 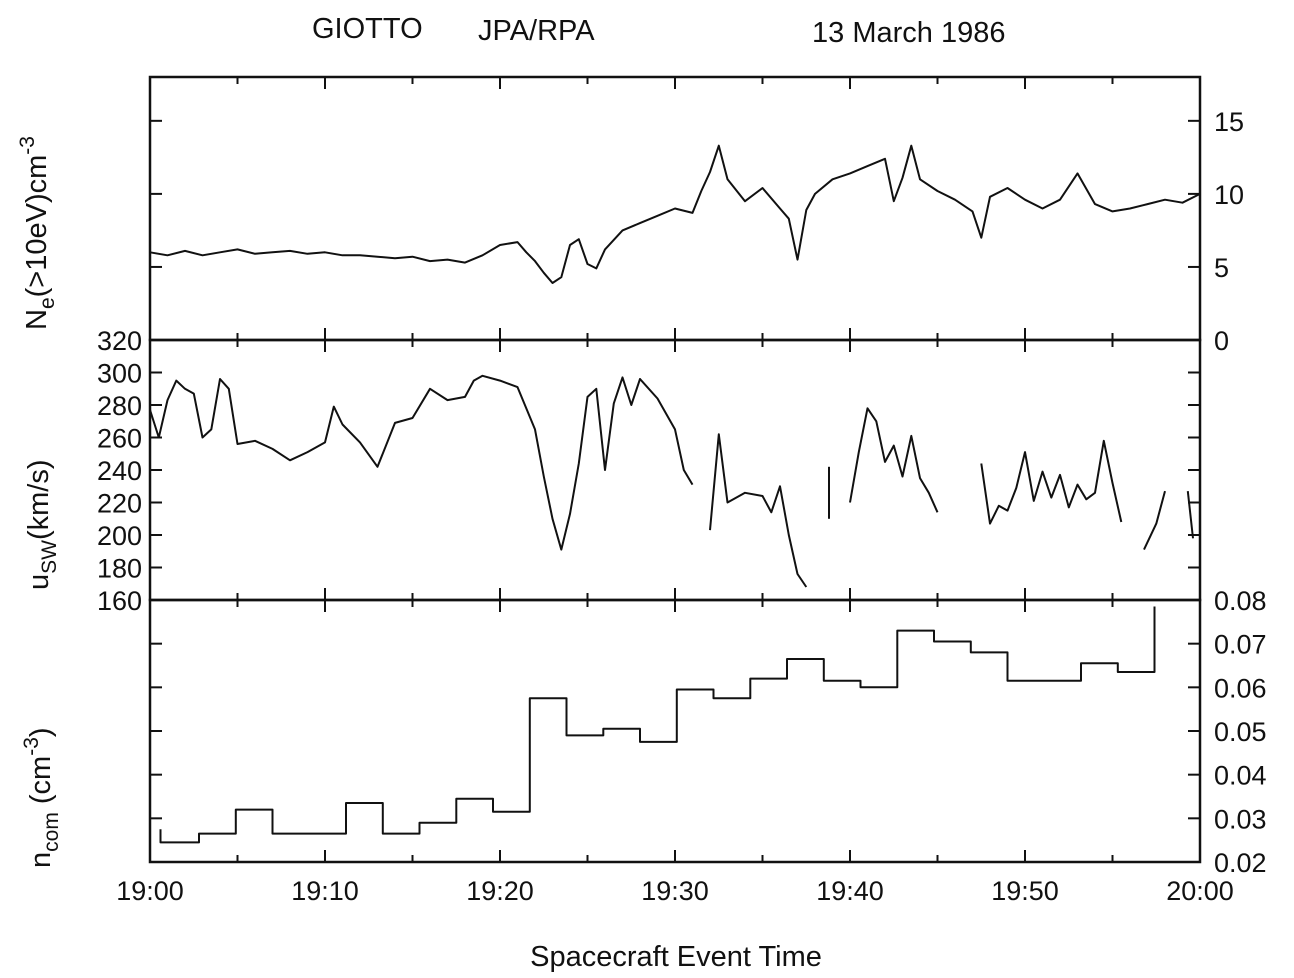 What do you see at coordinates (119, 341) in the screenshot?
I see `y-tick-label: 320` at bounding box center [119, 341].